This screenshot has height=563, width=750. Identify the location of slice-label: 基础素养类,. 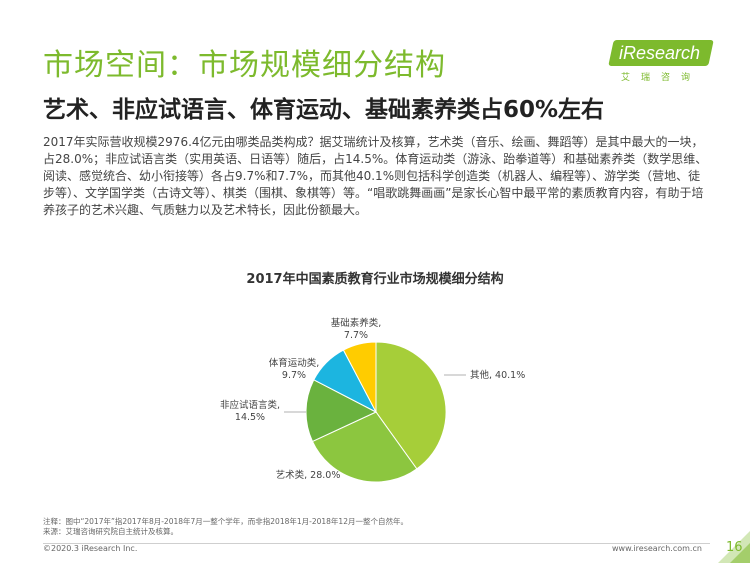
(356, 323).